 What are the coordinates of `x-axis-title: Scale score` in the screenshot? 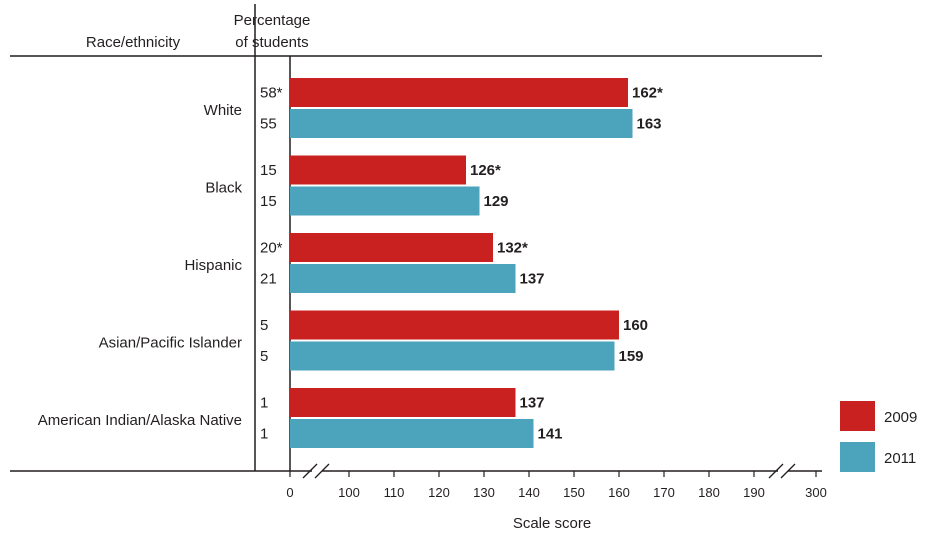 It's located at (552, 523).